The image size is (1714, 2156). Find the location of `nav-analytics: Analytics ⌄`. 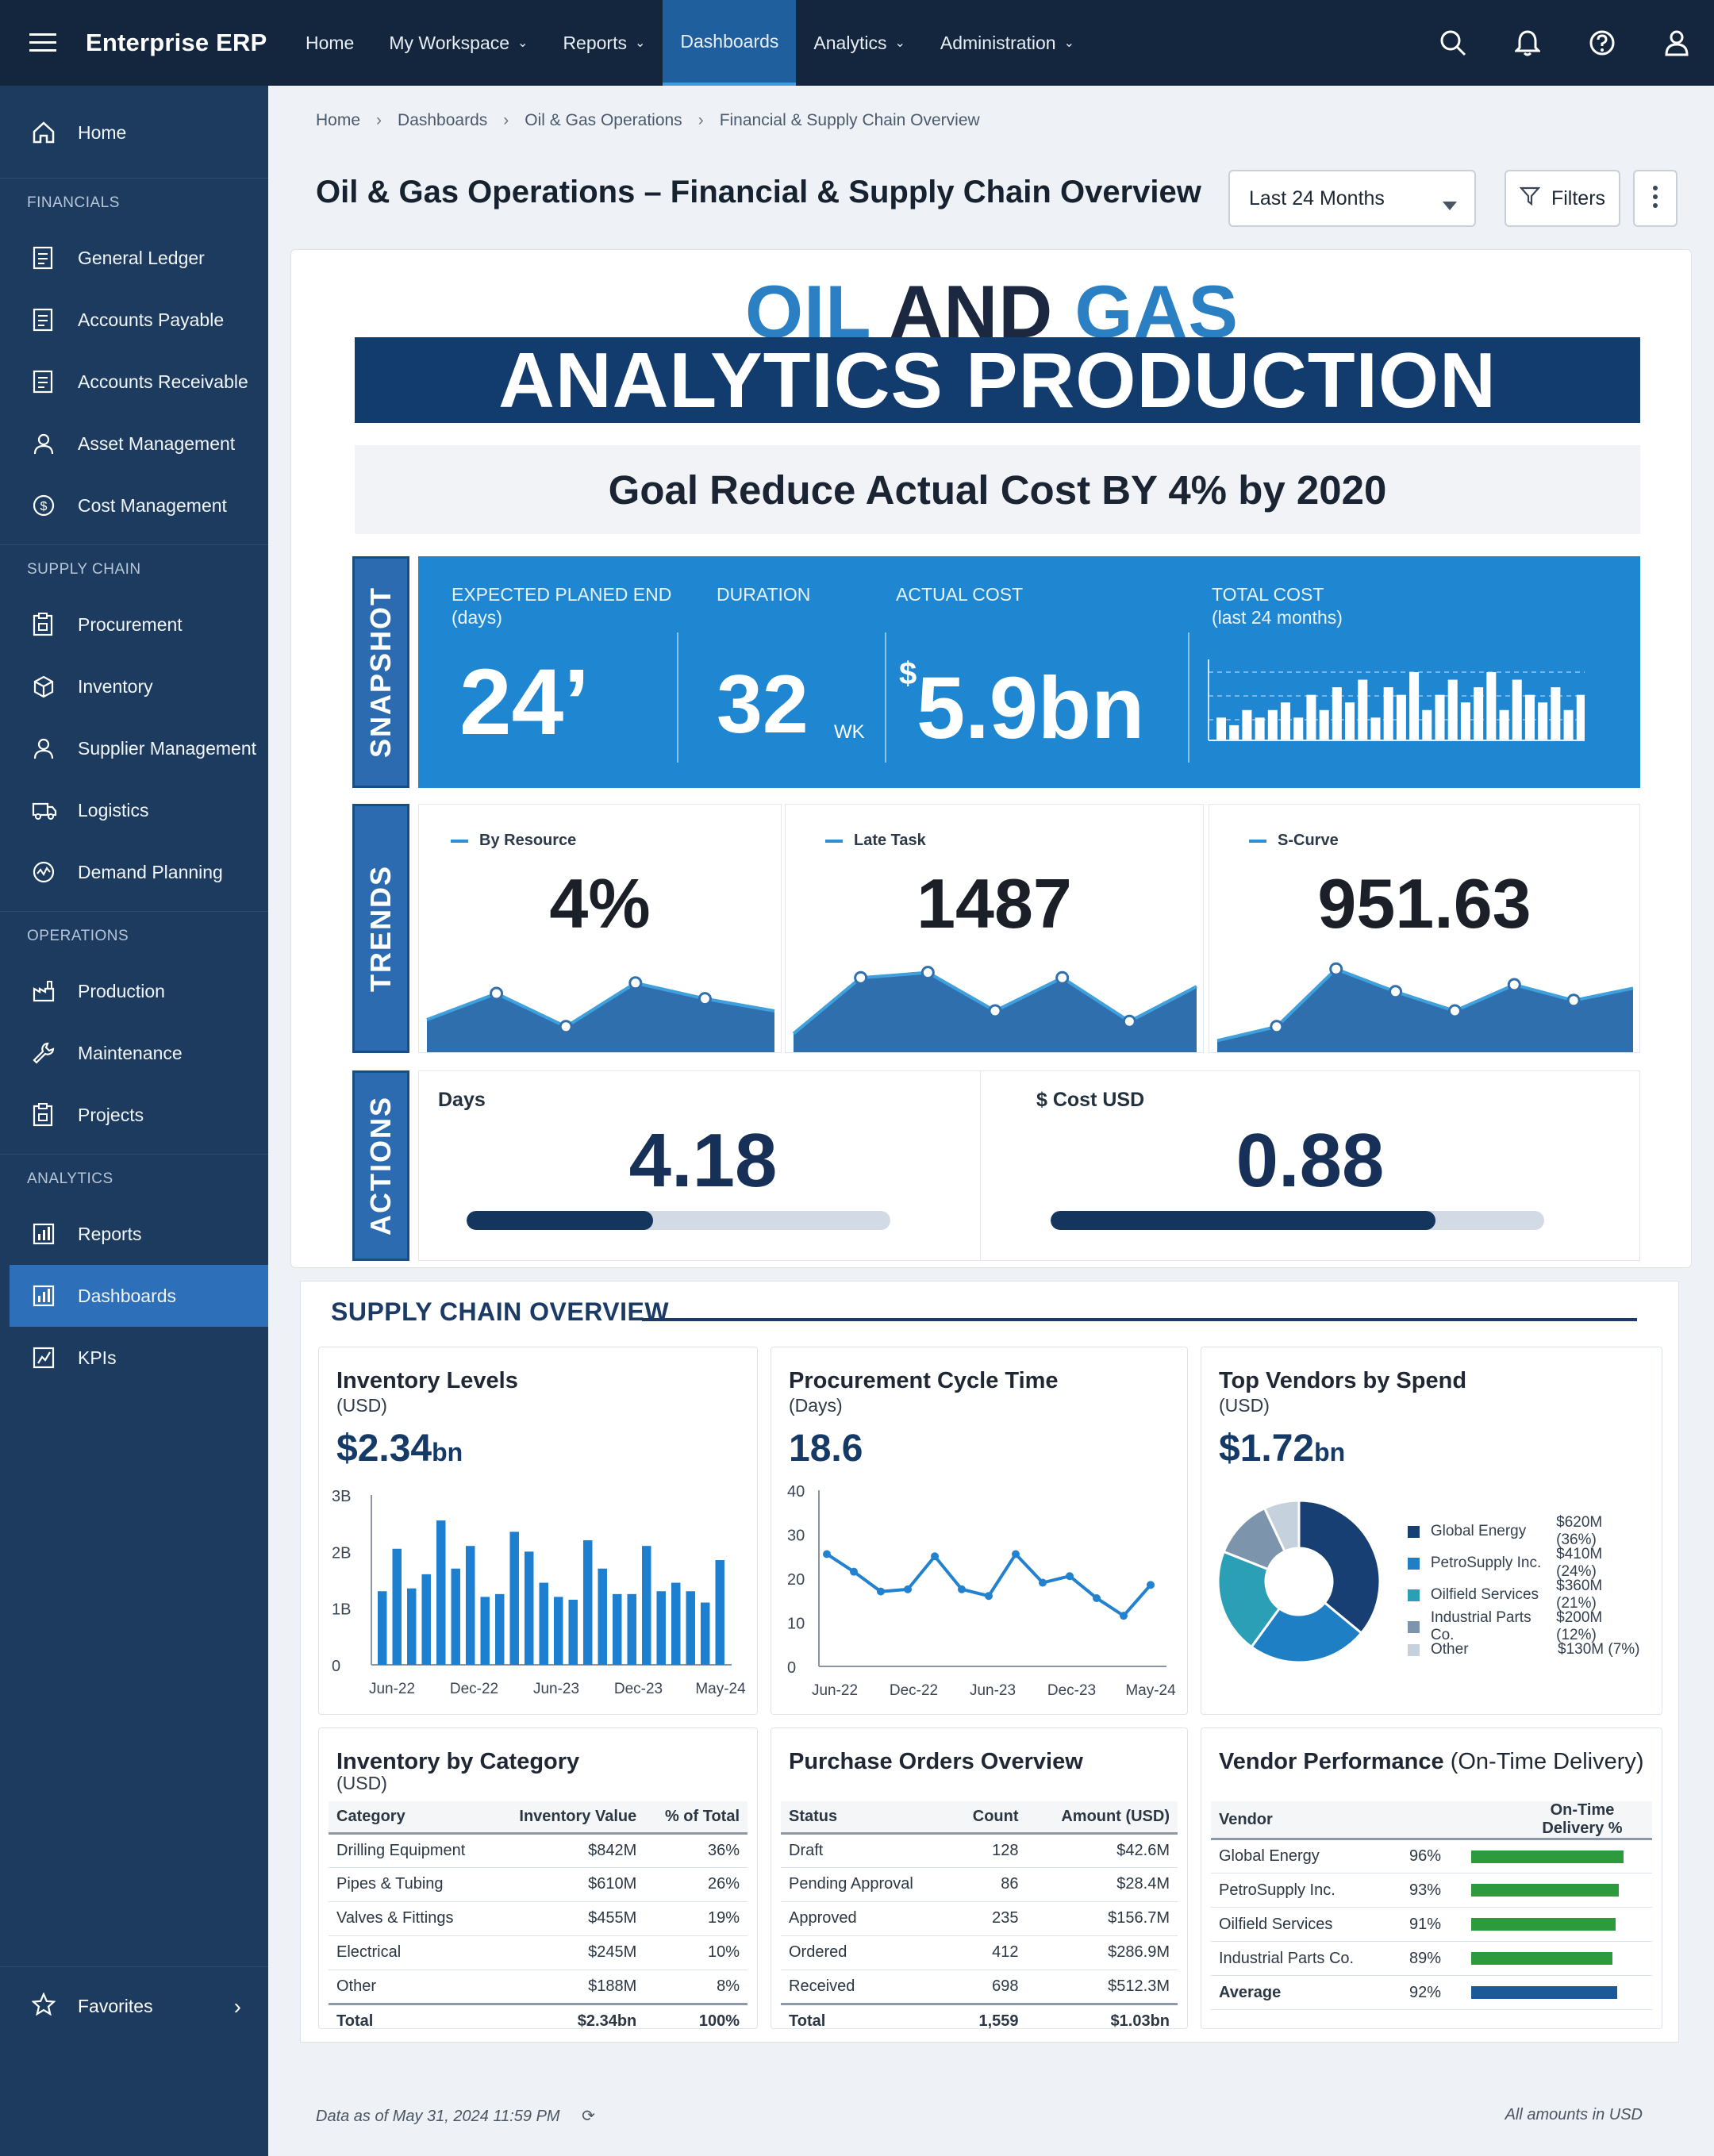

nav-analytics: Analytics ⌄ is located at coordinates (859, 43).